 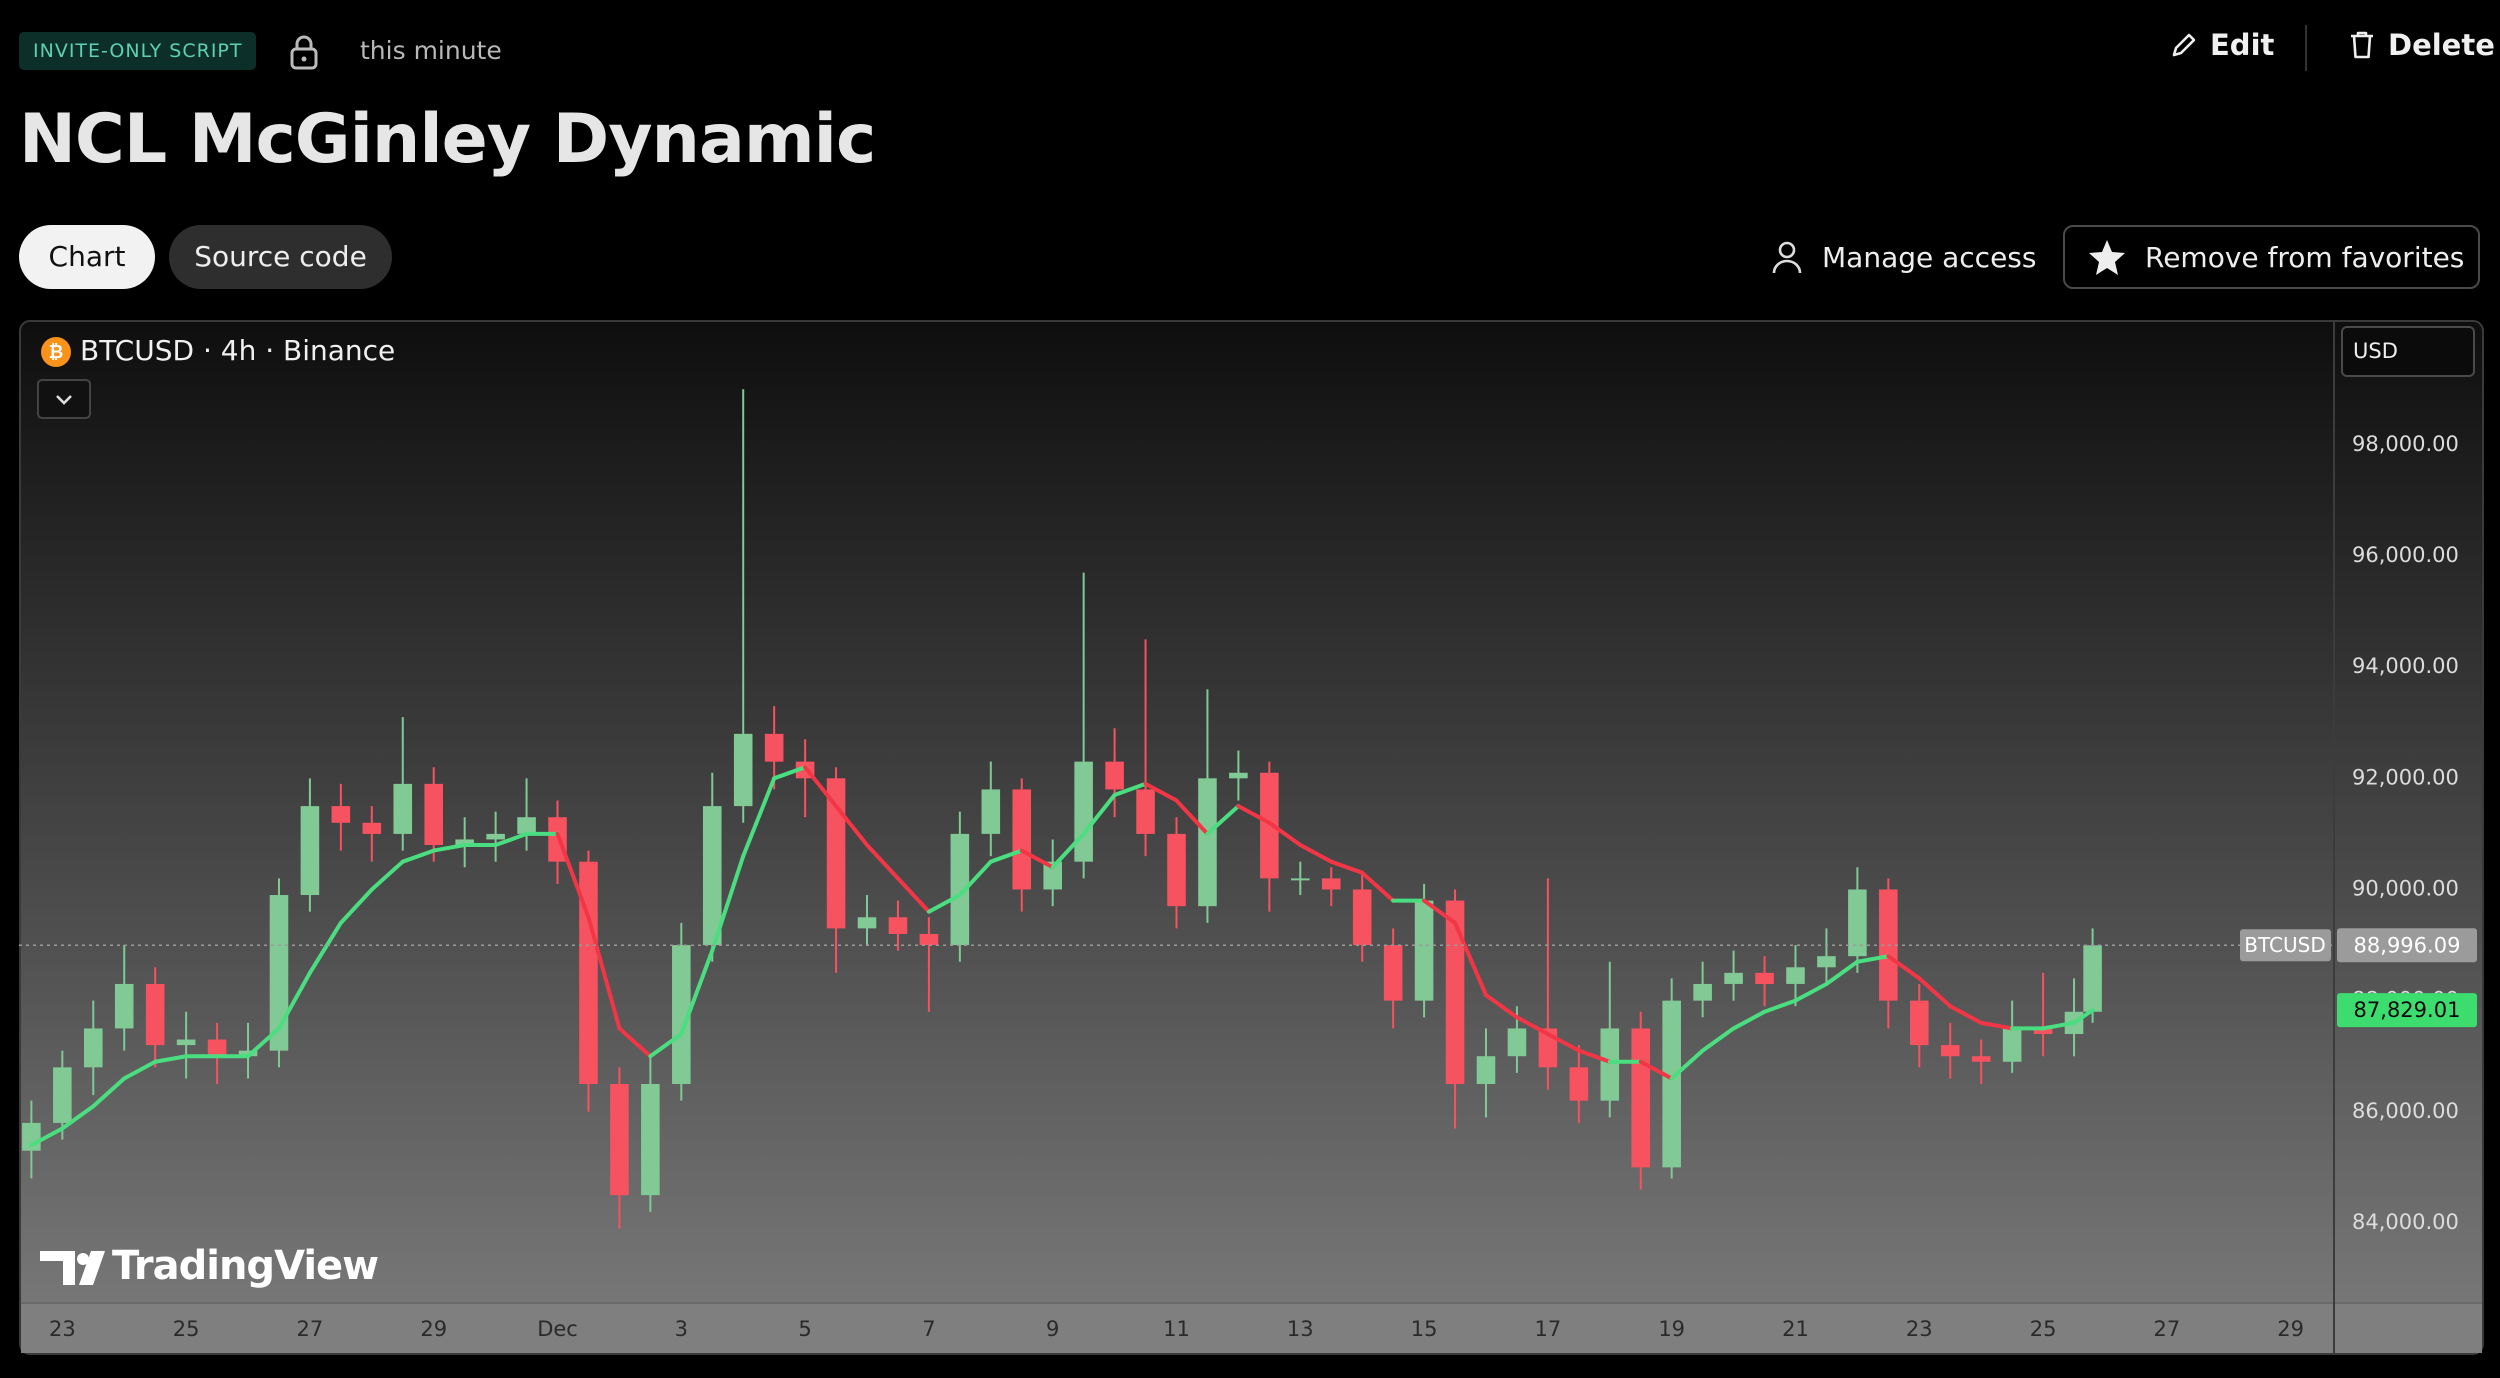 I want to click on x-tick-label: 23, so click(x=1919, y=1329).